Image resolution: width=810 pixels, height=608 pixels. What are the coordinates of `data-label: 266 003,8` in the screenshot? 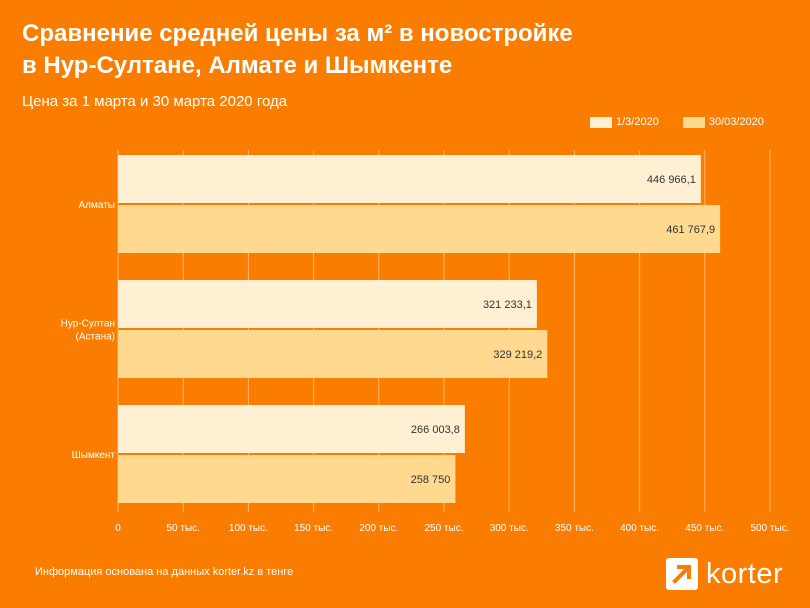 It's located at (435, 430).